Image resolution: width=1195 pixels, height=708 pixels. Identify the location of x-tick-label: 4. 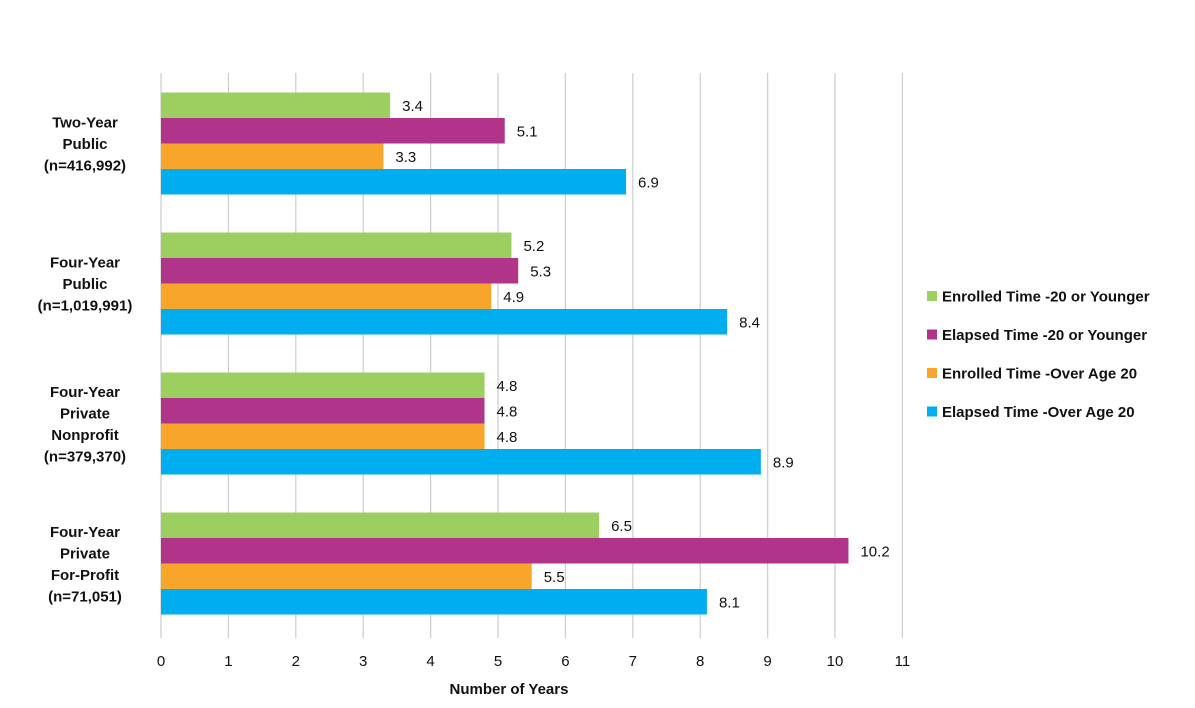
(430, 661).